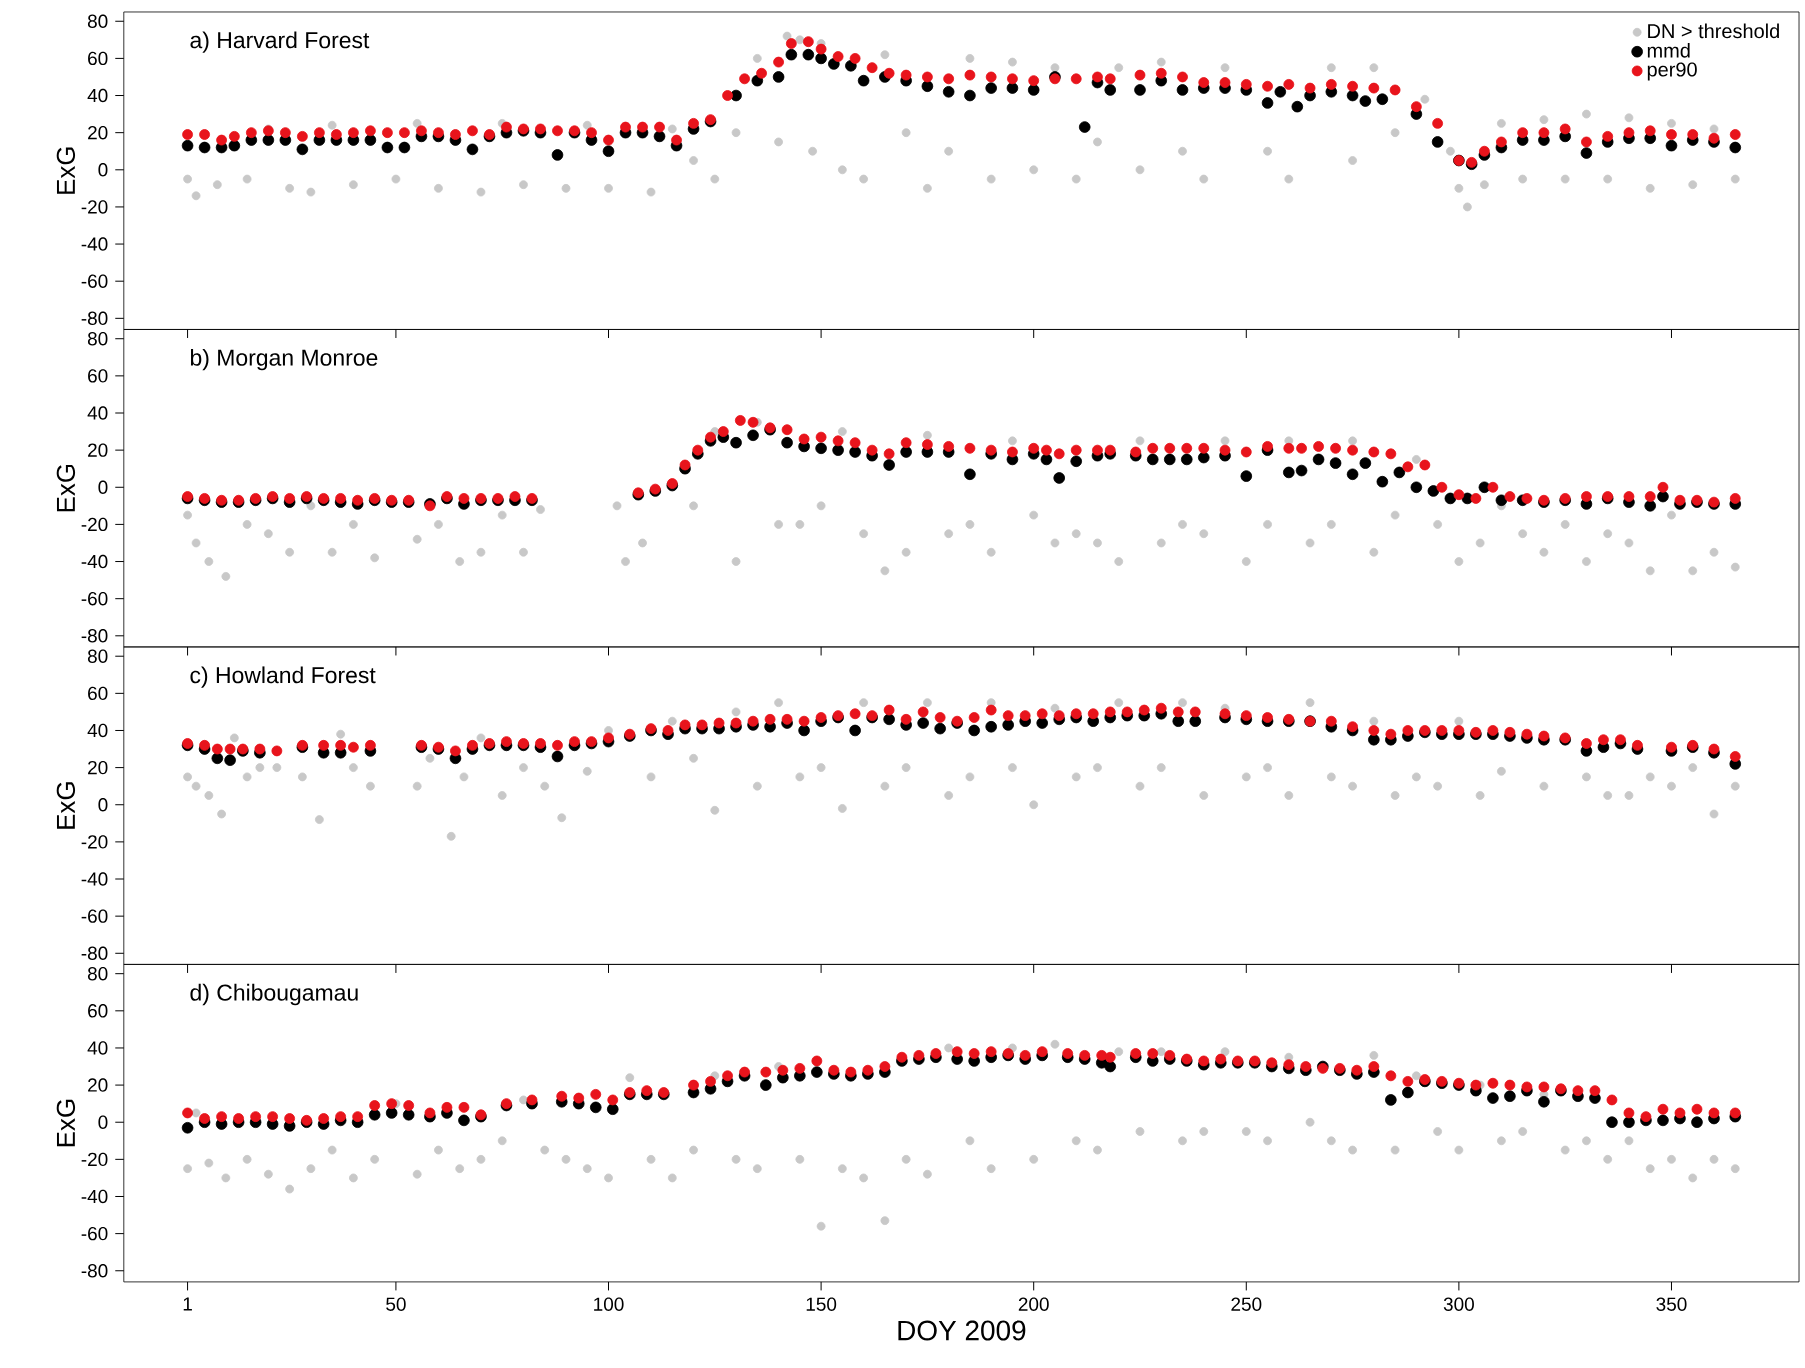  Describe the element at coordinates (1668, 50) in the screenshot. I see `legend-label: mmd` at that location.